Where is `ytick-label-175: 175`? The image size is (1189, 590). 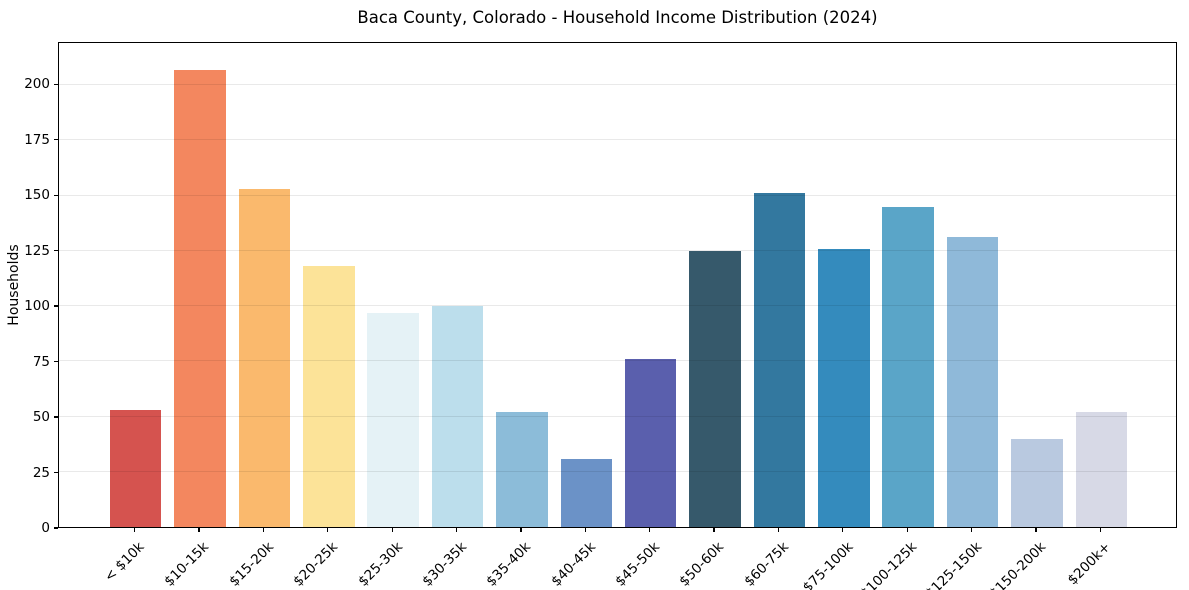 ytick-label-175: 175 is located at coordinates (37, 139).